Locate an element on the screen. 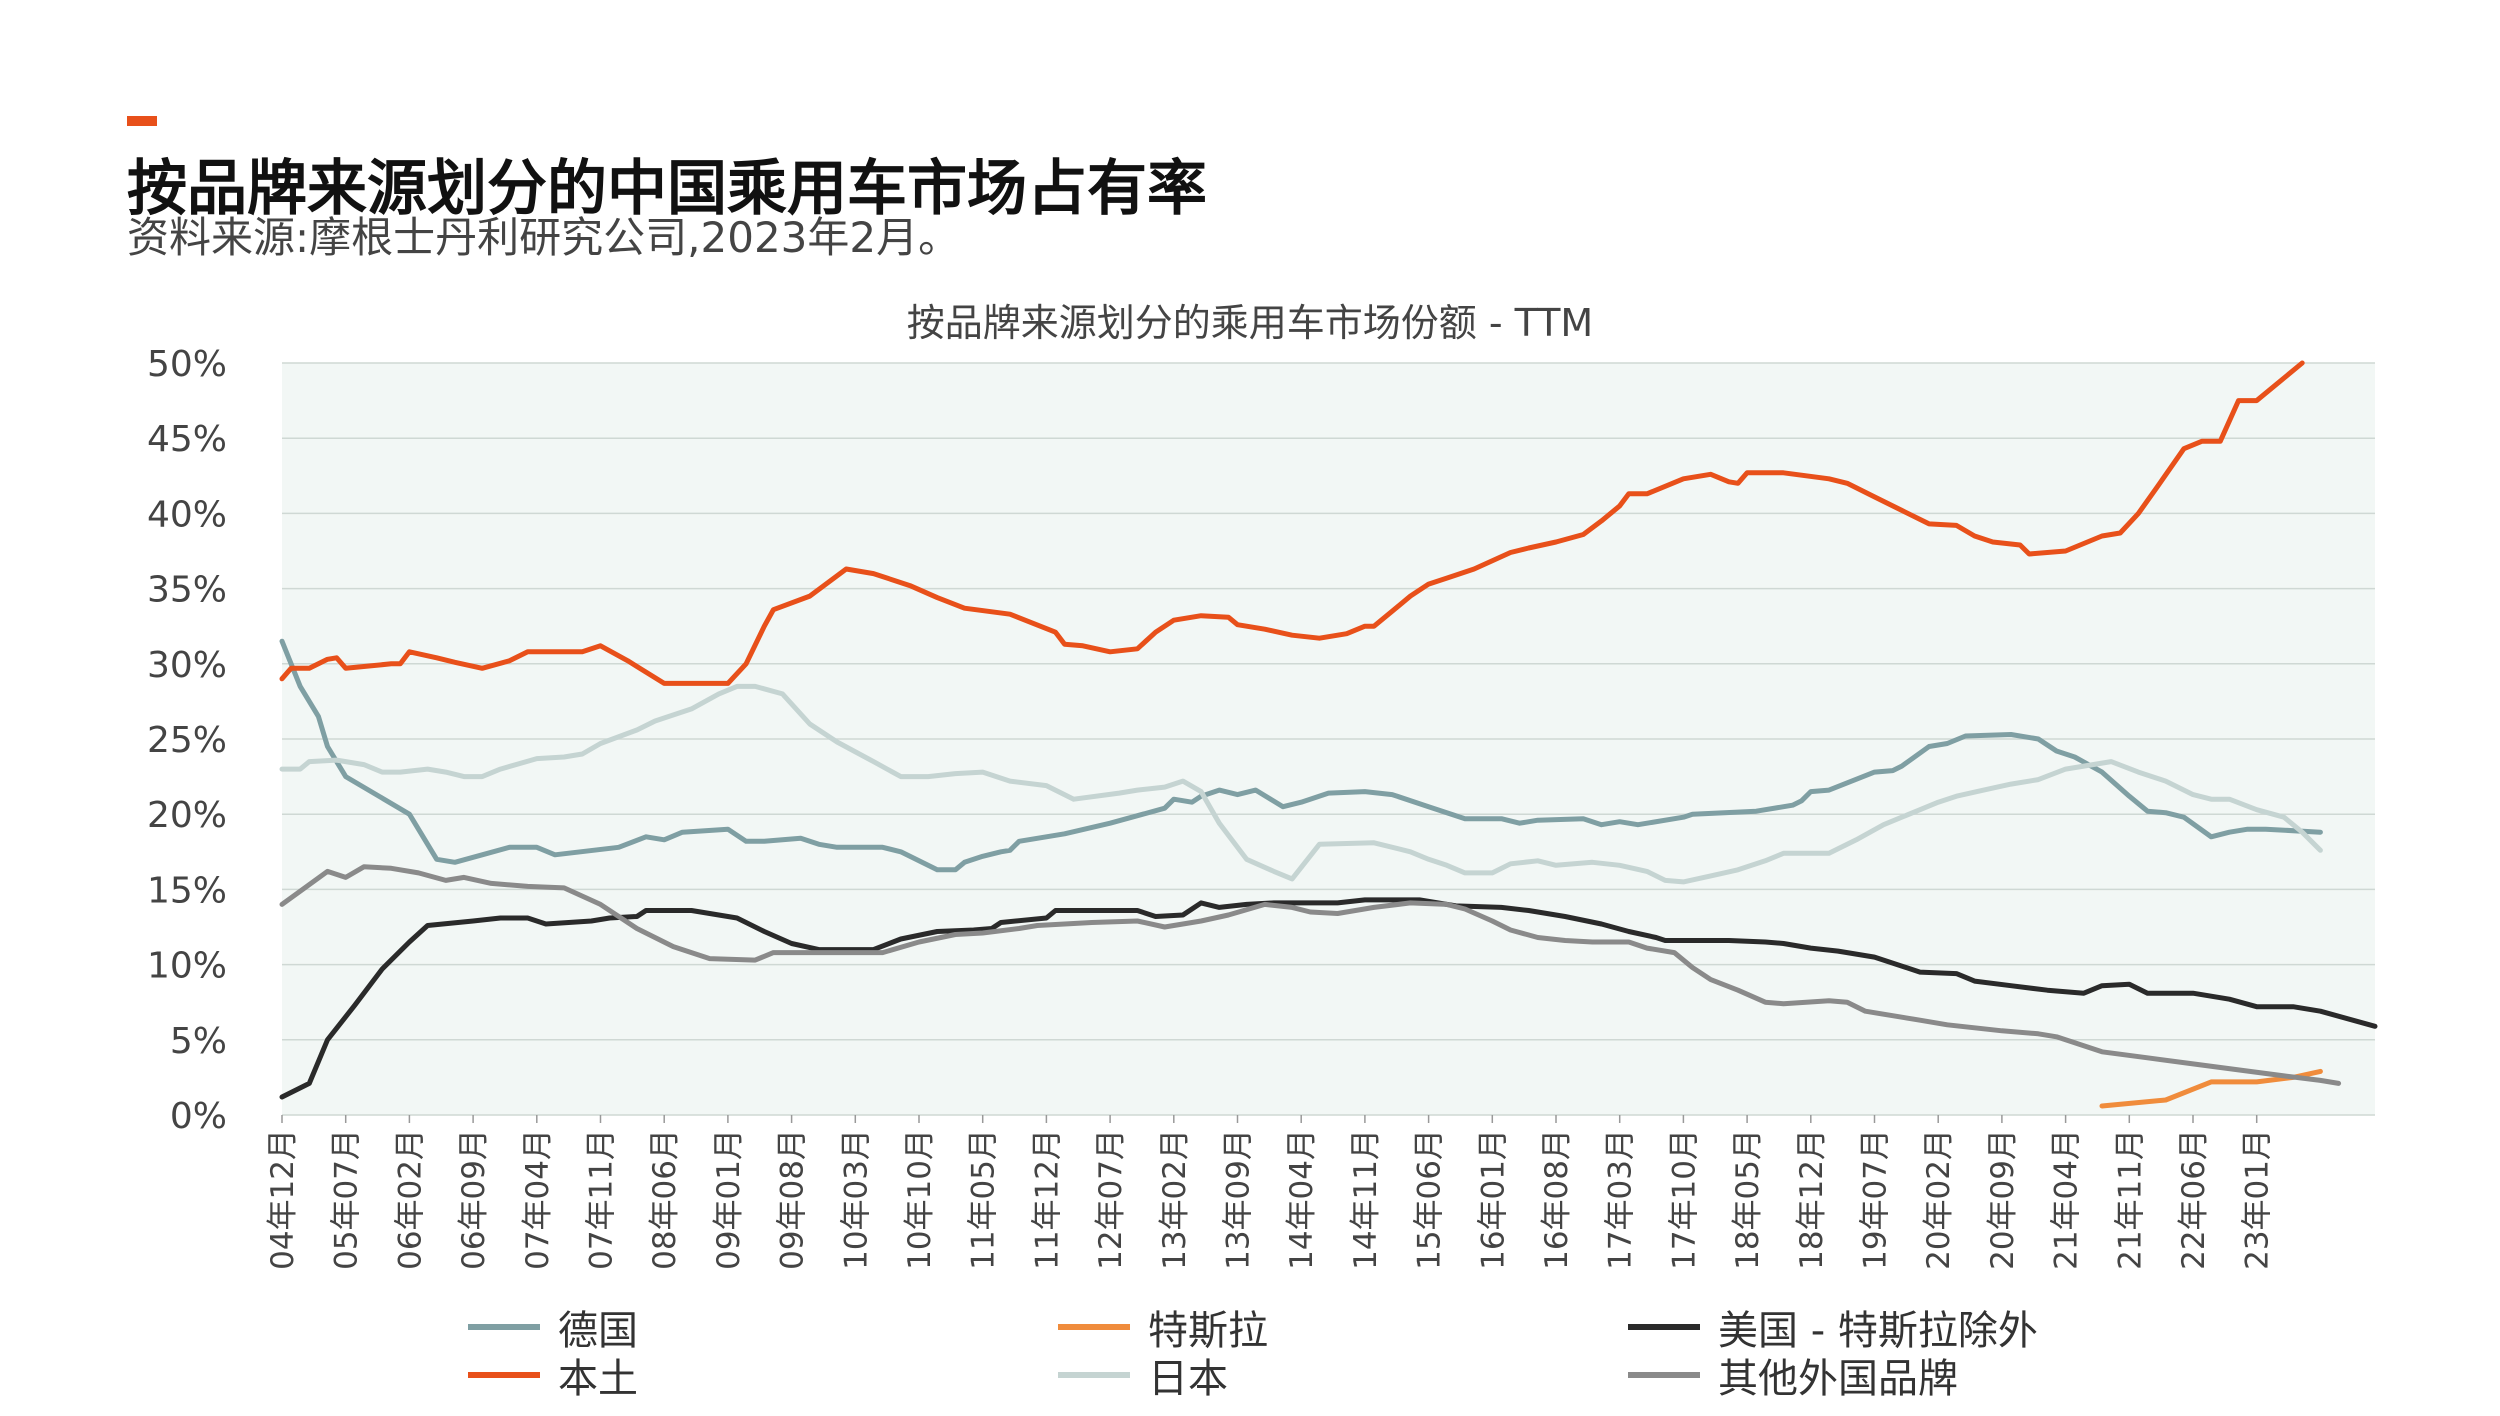  y-tick-label: 35% is located at coordinates (187, 590).